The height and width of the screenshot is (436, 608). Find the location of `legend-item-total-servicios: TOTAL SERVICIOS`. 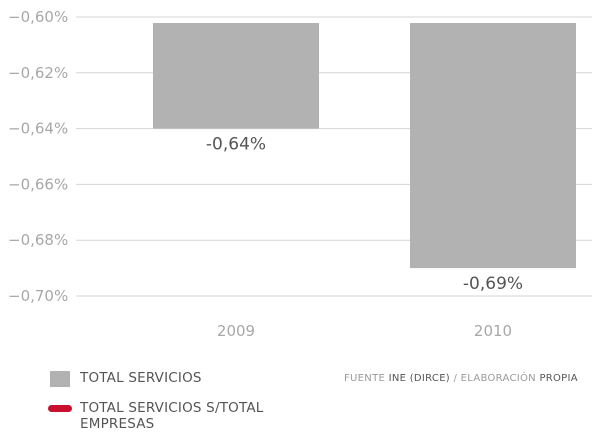

legend-item-total-servicios: TOTAL SERVICIOS is located at coordinates (183, 379).